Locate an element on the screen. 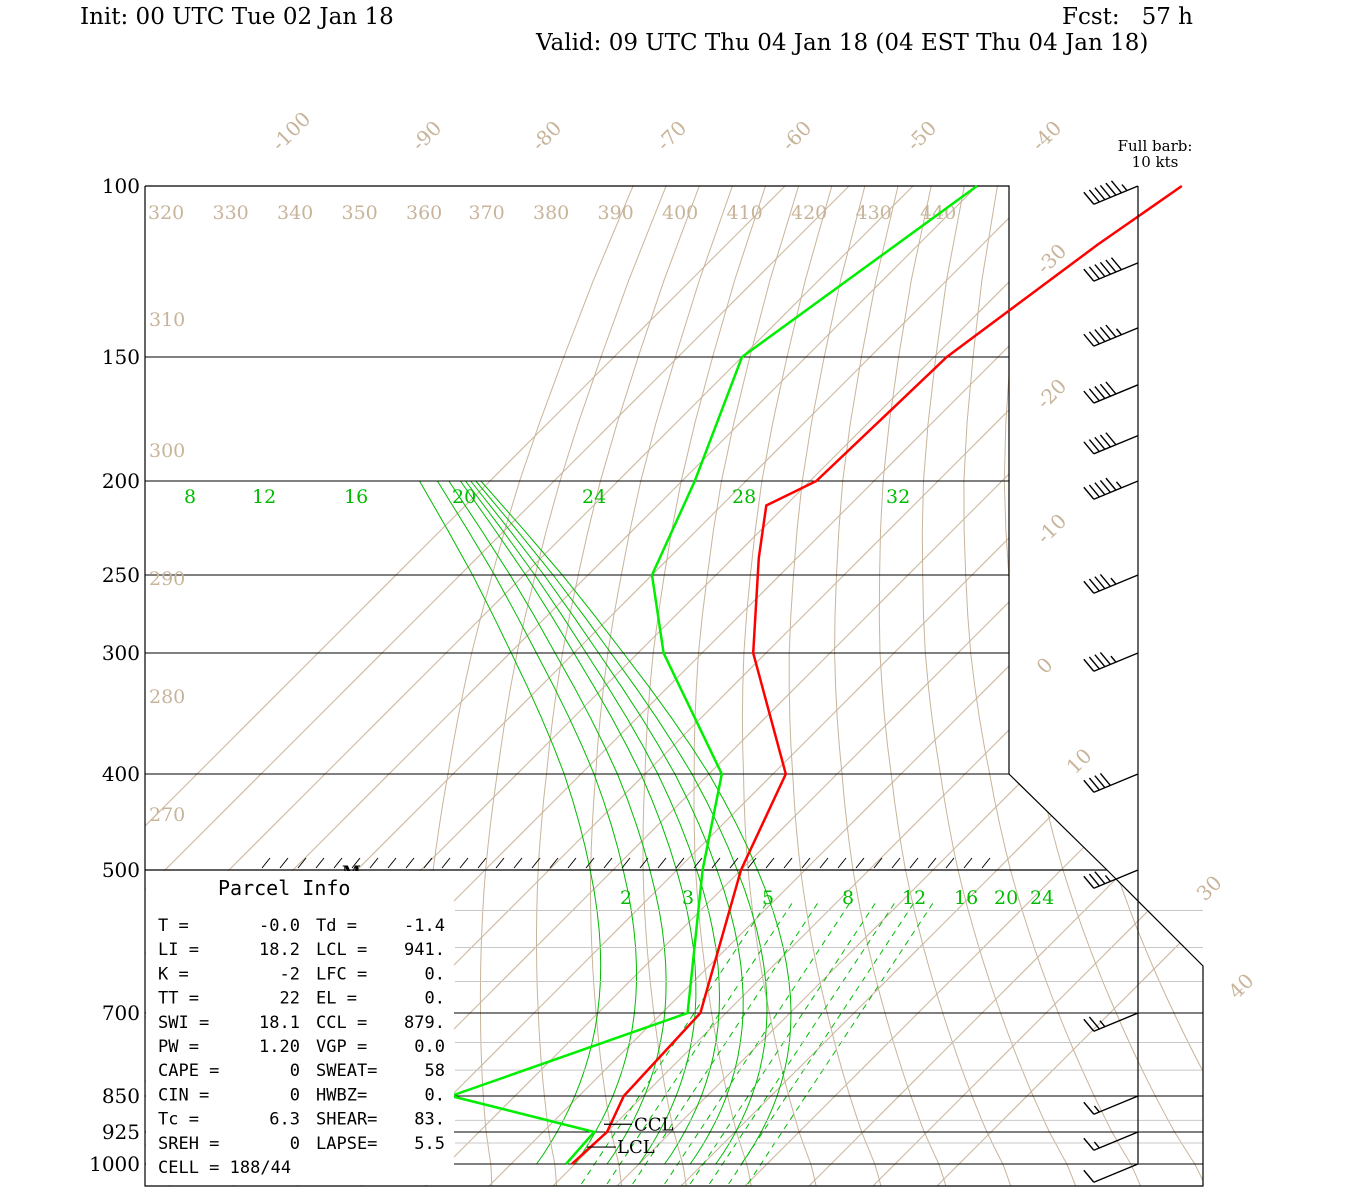  mixing-ratio-label: 5 is located at coordinates (768, 898).